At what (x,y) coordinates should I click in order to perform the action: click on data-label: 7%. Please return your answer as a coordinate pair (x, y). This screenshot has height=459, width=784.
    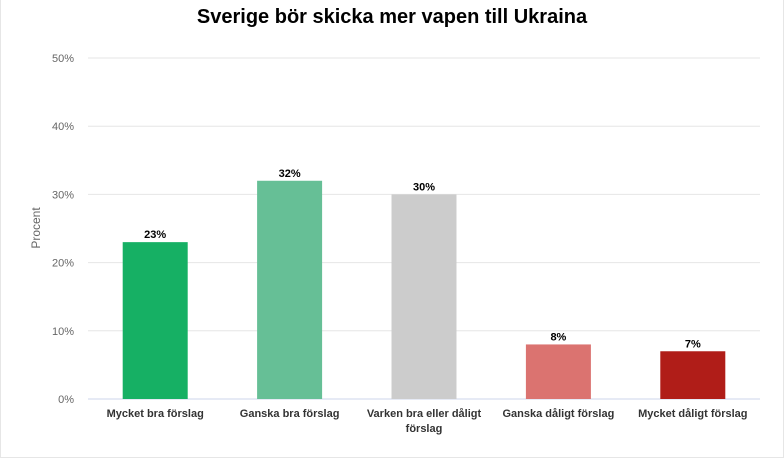
    Looking at the image, I should click on (693, 344).